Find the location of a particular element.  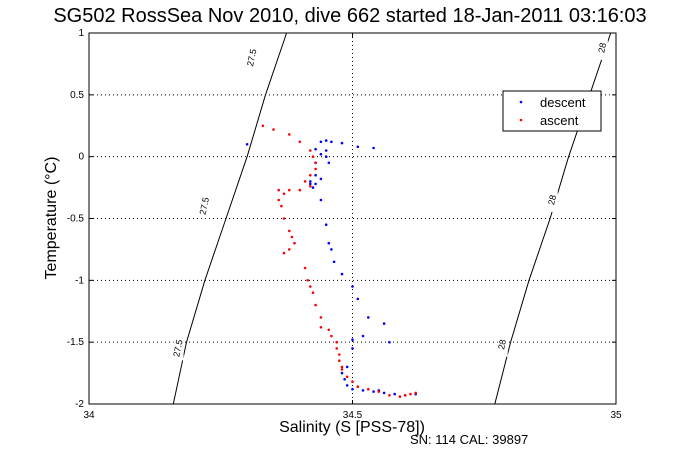

contour-line is located at coordinates (230, 218).